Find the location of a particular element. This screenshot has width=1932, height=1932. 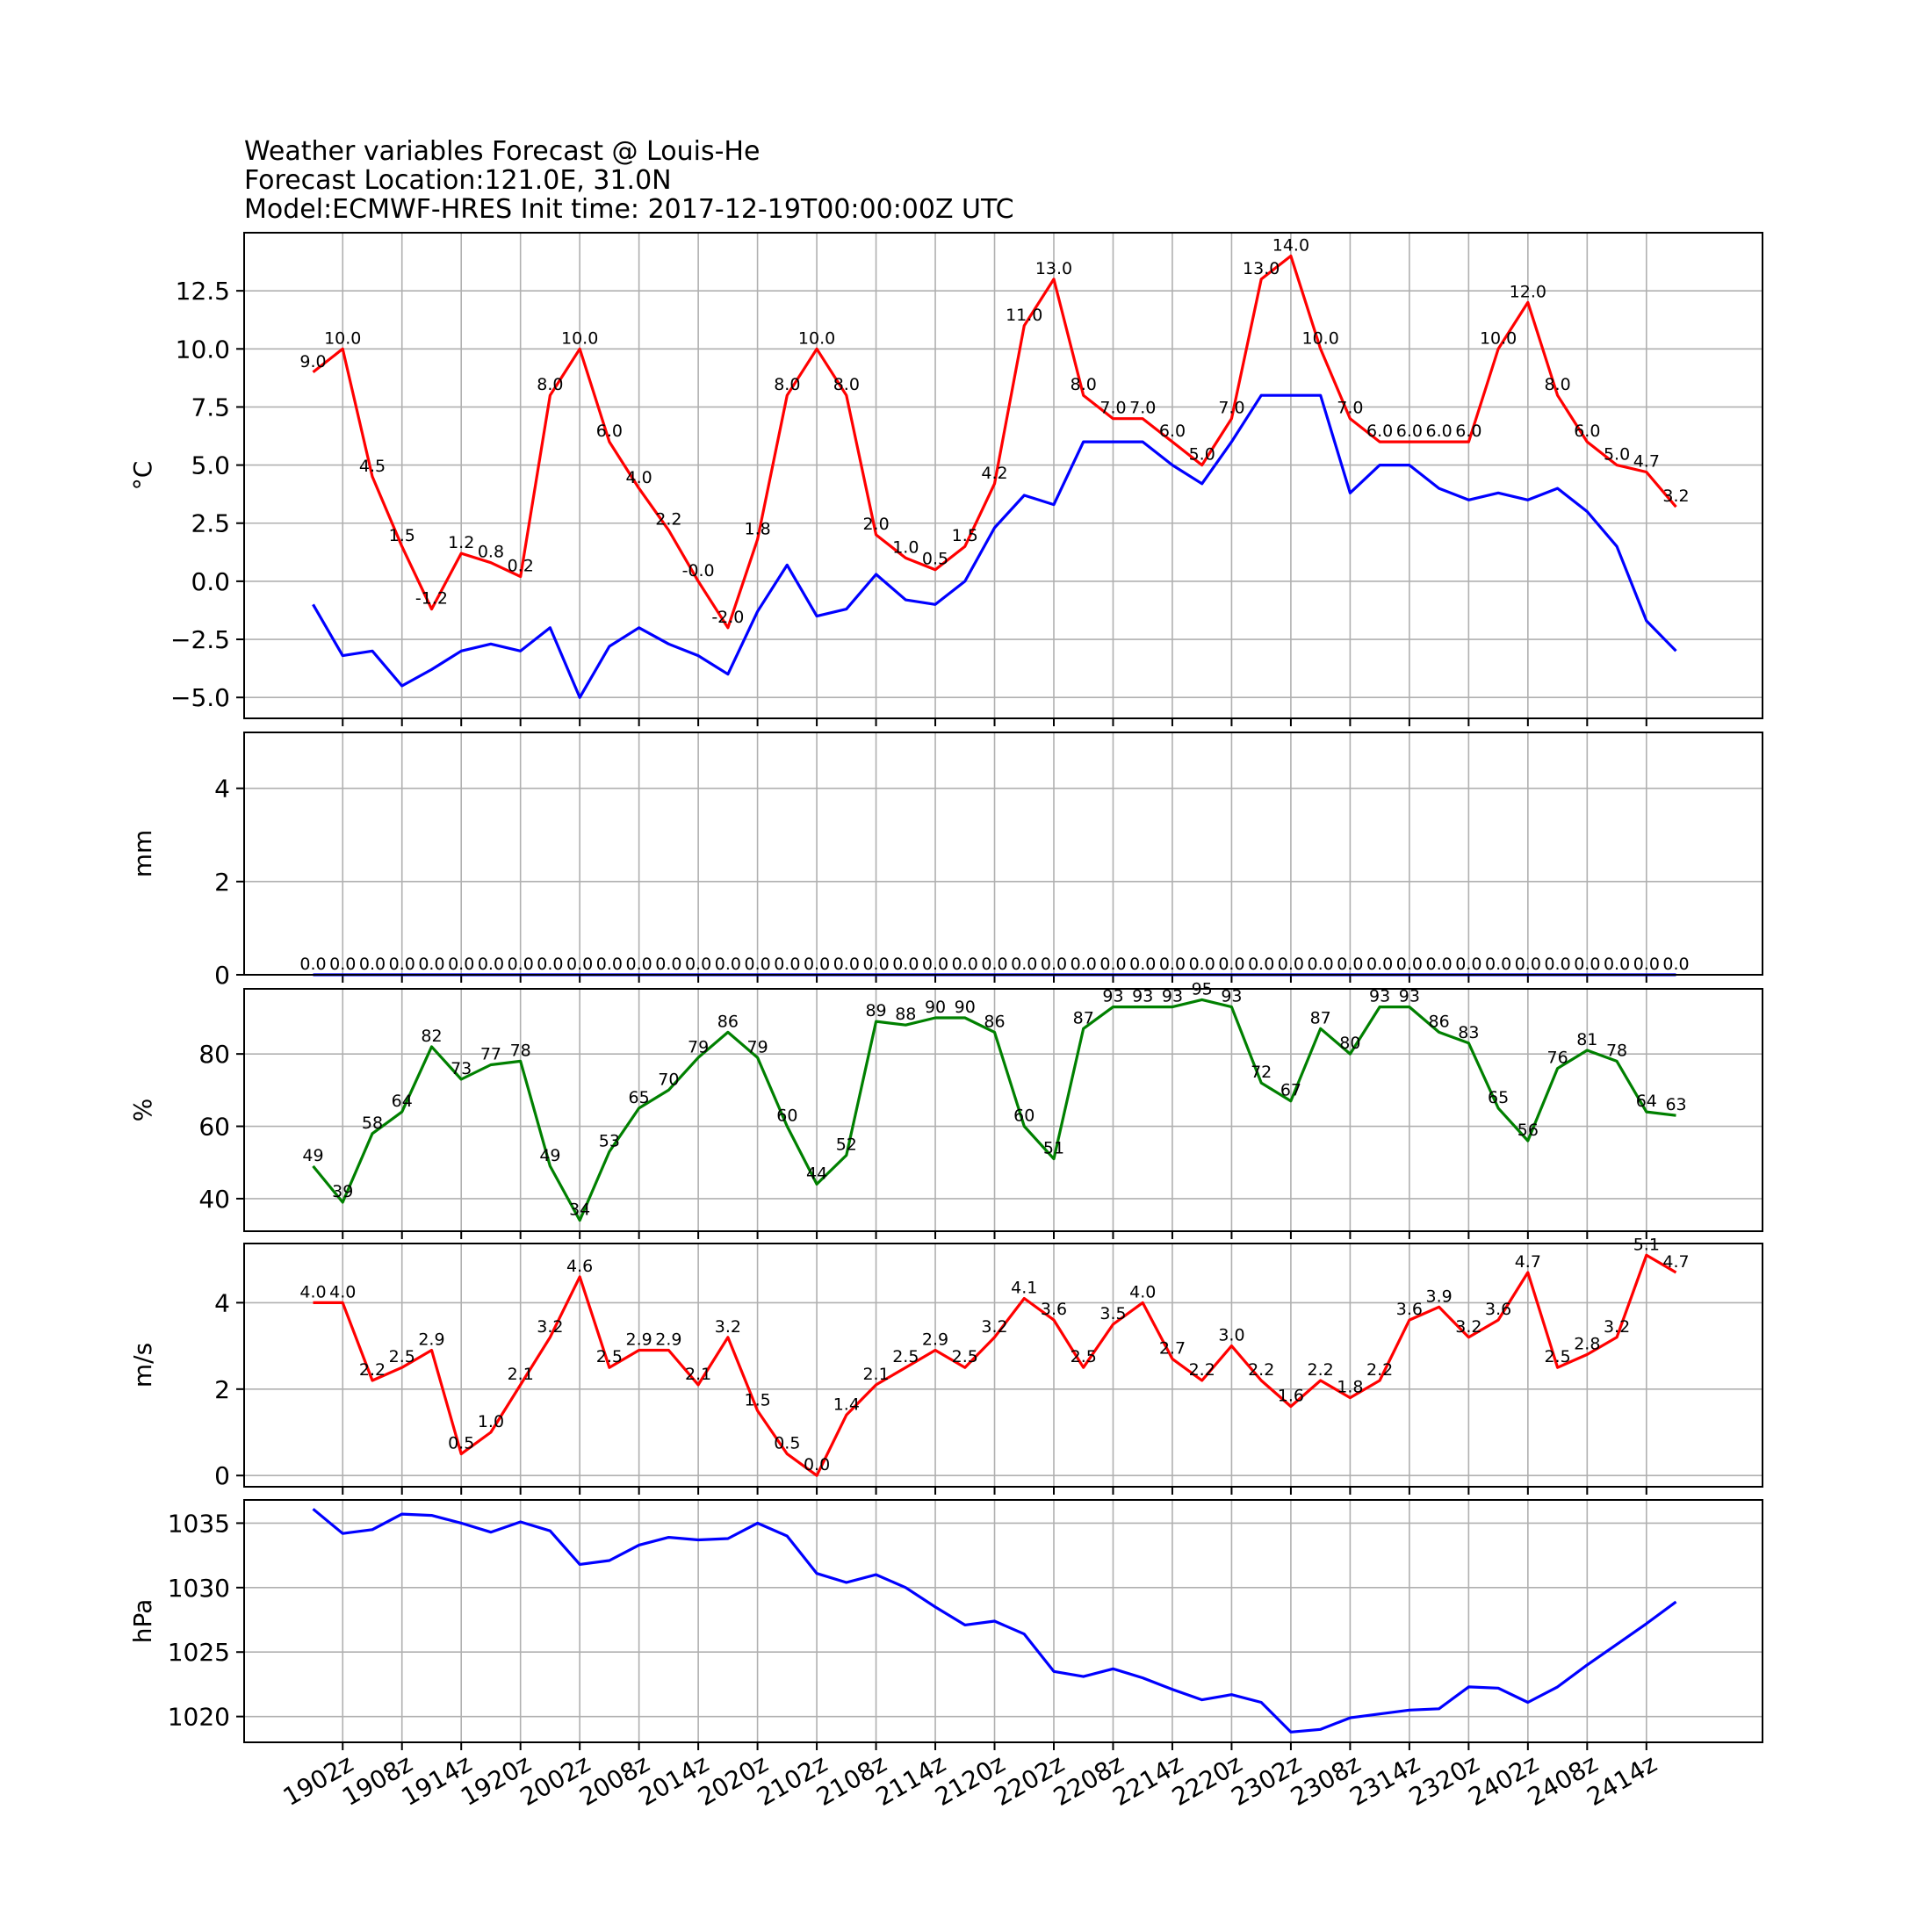

data-label: 81 is located at coordinates (1587, 1040).